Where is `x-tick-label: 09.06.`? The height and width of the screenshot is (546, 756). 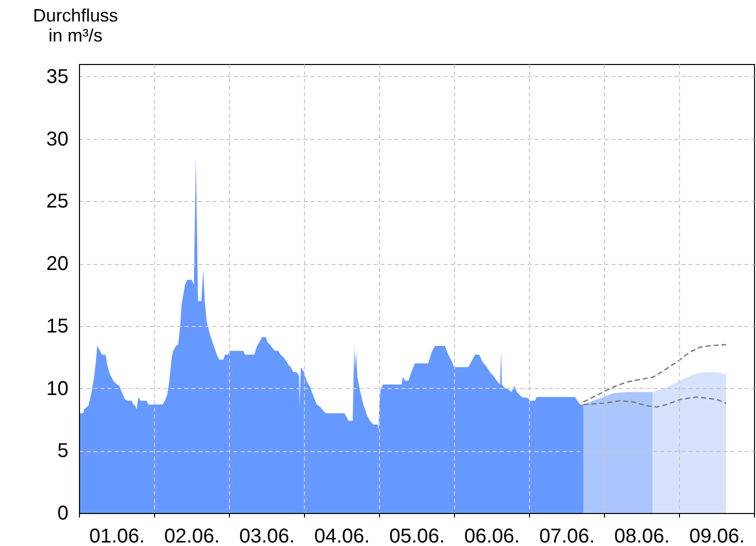 x-tick-label: 09.06. is located at coordinates (717, 536).